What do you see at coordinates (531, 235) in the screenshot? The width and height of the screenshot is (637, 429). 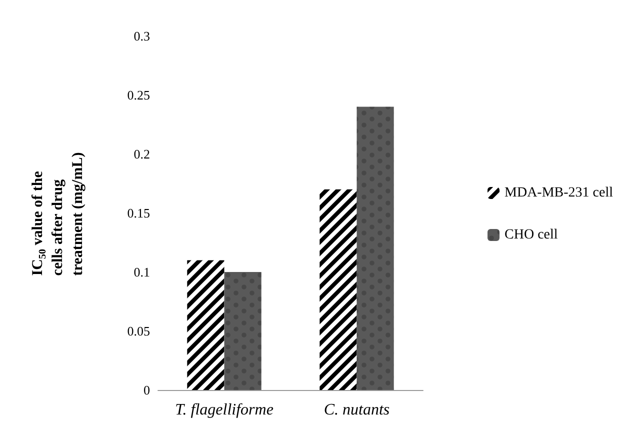 I see `legend-label: CHO cell` at bounding box center [531, 235].